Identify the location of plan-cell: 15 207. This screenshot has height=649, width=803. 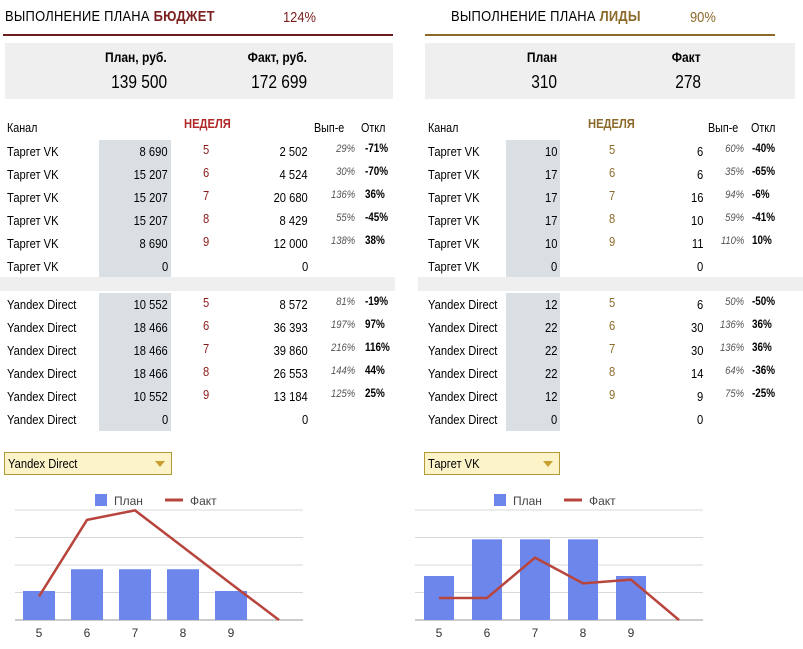
(150, 174).